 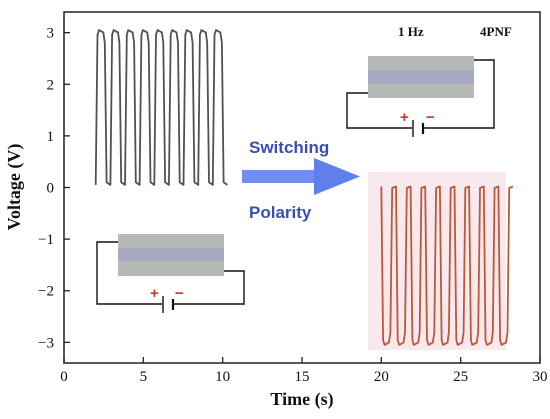 What do you see at coordinates (51, 189) in the screenshot?
I see `y-tick-label: 0` at bounding box center [51, 189].